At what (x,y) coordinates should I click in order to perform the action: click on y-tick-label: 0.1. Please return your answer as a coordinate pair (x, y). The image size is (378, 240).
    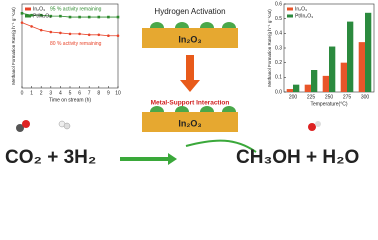
    Looking at the image, I should click on (278, 78).